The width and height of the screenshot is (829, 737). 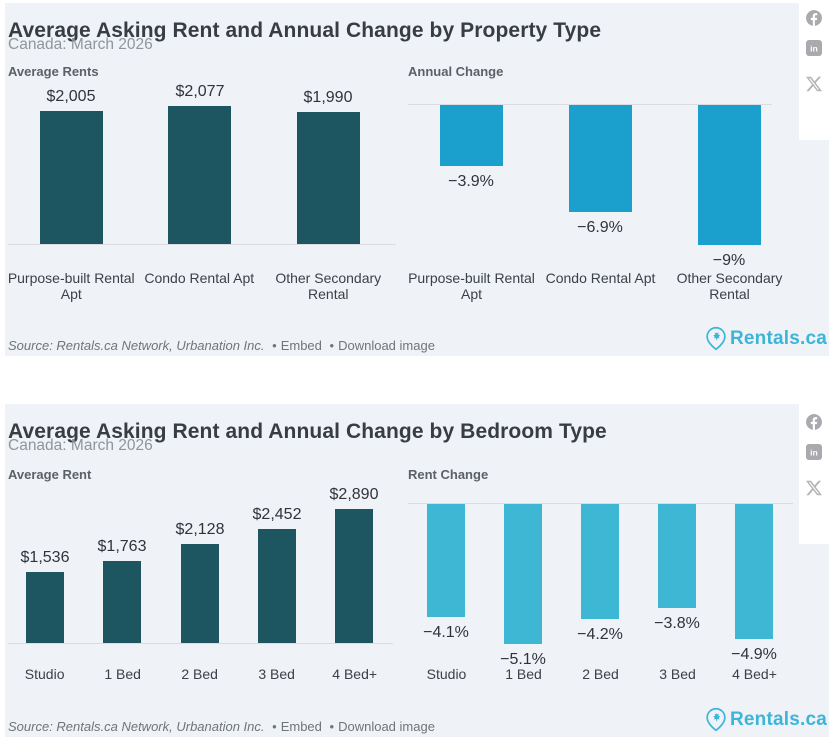 I want to click on chart-title-average-rents: Average Rents, so click(x=53, y=71).